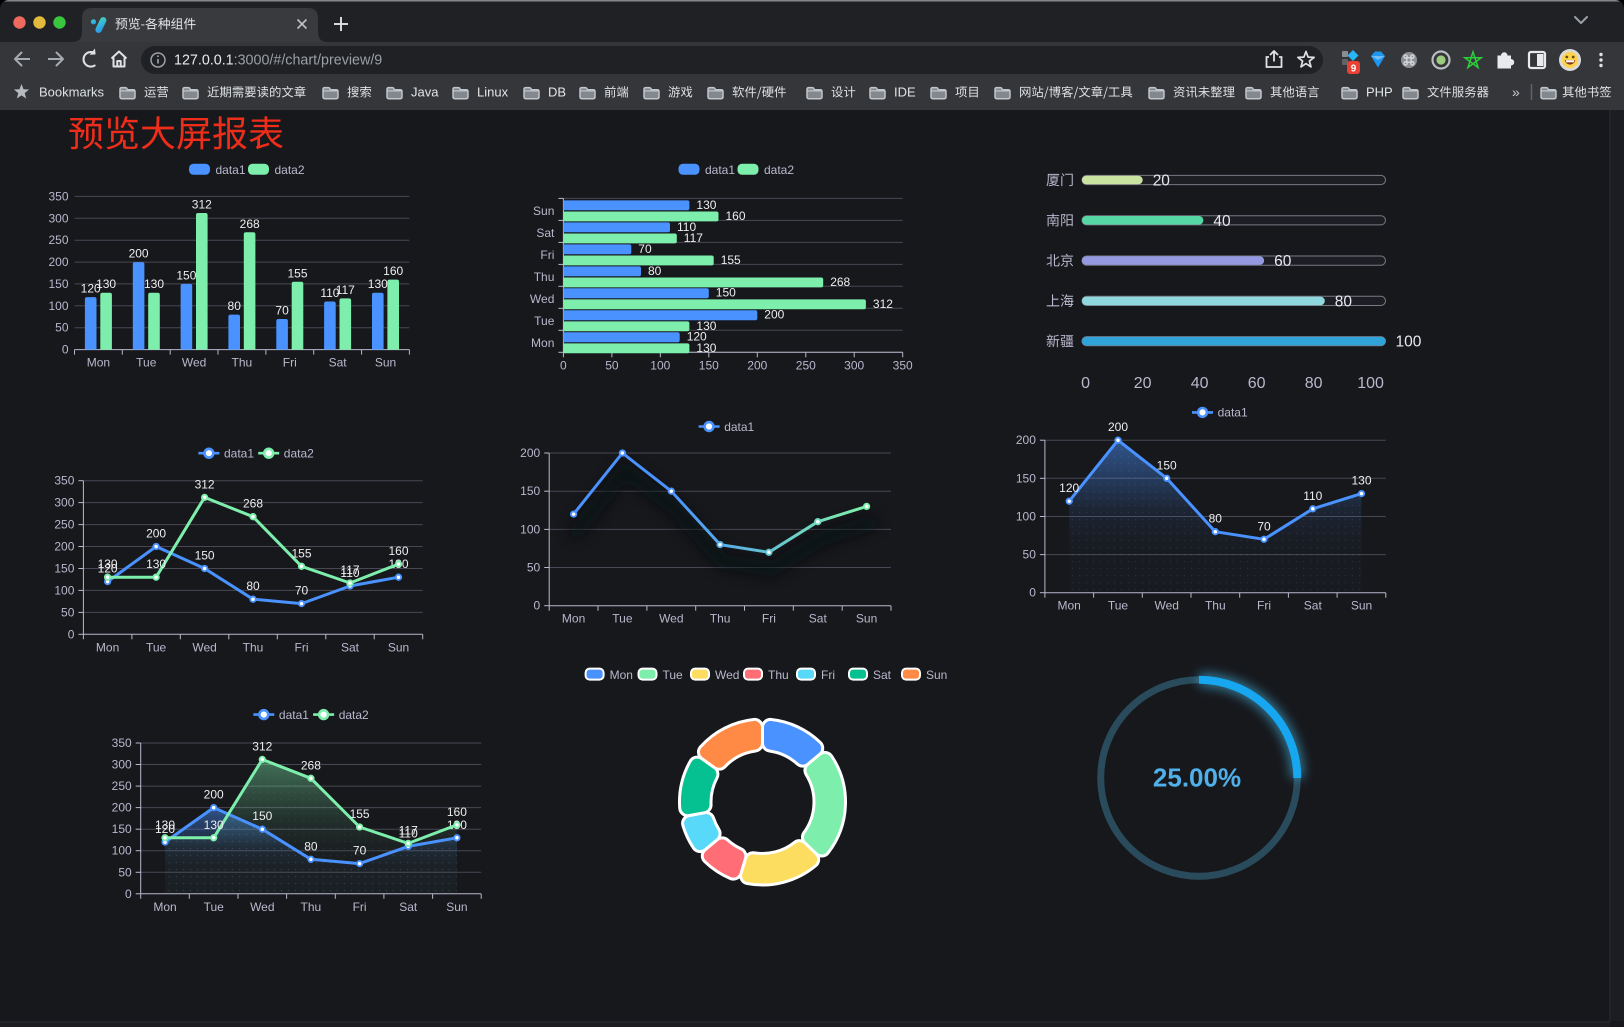  Describe the element at coordinates (425, 92) in the screenshot. I see `svg-text: Java` at that location.